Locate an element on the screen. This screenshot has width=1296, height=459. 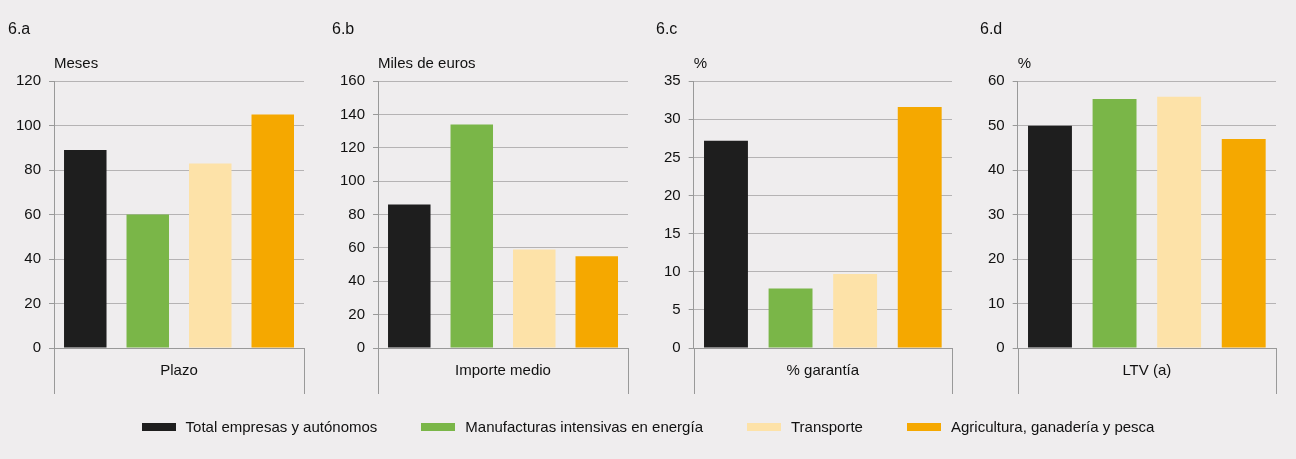
y-tick-label: 50 is located at coordinates (996, 124).